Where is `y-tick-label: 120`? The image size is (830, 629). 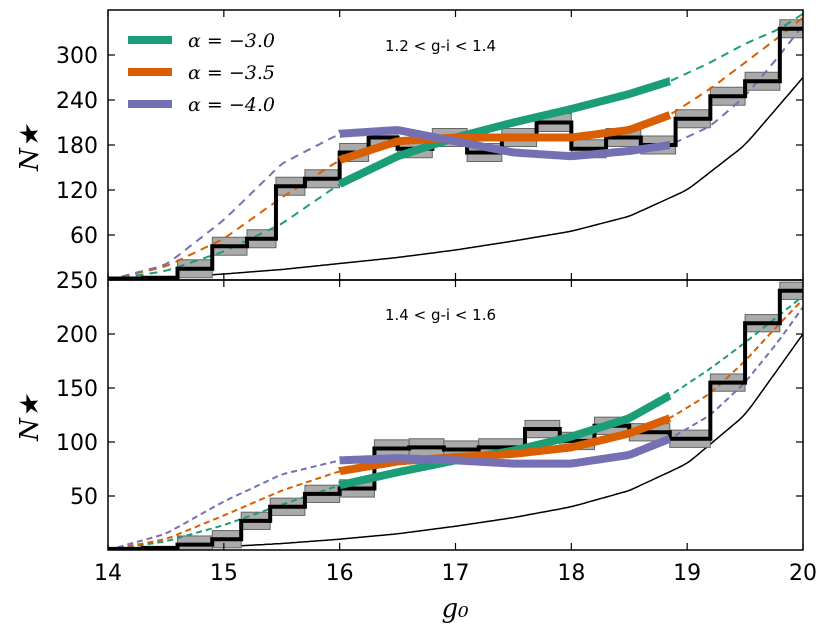
y-tick-label: 120 is located at coordinates (77, 191).